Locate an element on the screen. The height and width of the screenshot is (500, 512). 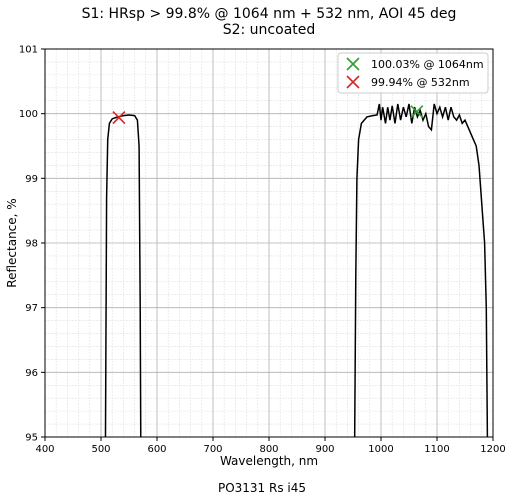
legend-label: 99.94% @ 532nm is located at coordinates (420, 82).